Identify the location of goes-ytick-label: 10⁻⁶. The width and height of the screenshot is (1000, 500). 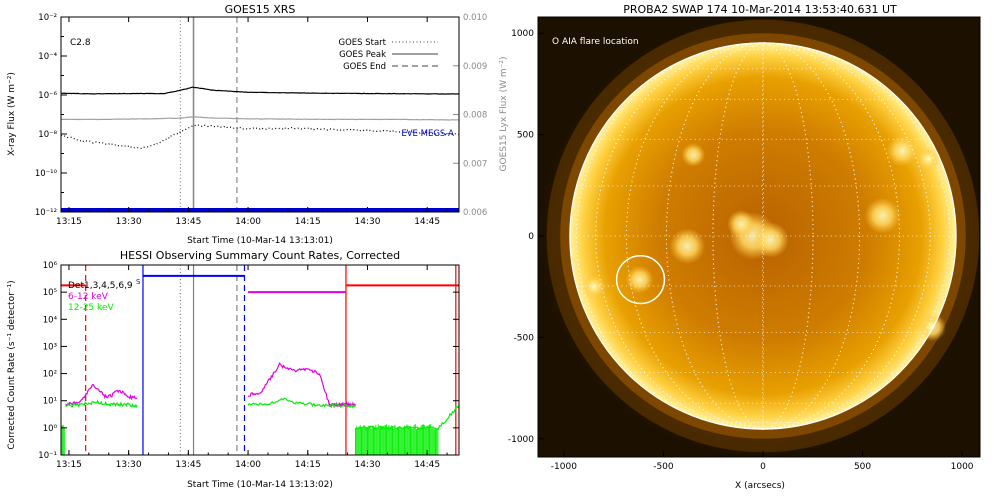
(47, 96).